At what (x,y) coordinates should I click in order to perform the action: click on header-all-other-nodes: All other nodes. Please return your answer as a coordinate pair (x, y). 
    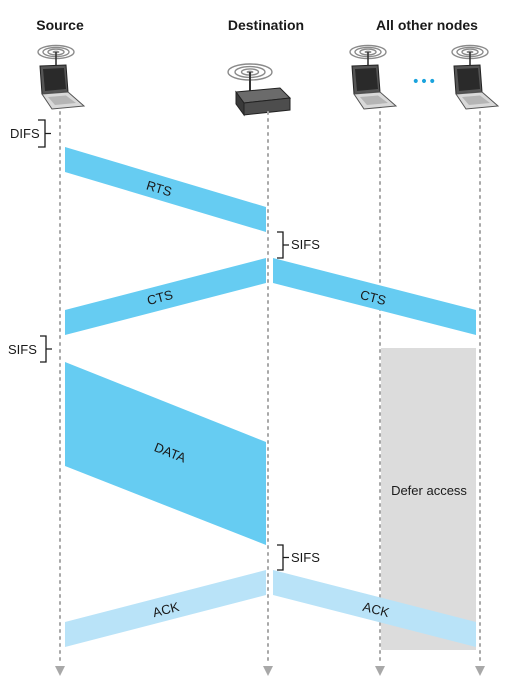
    Looking at the image, I should click on (427, 25).